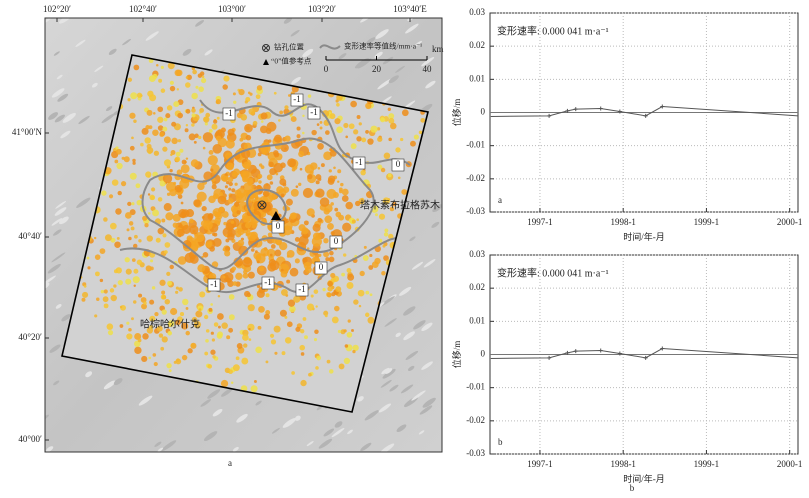 The width and height of the screenshot is (809, 498). I want to click on point-marker, so click(619, 353).